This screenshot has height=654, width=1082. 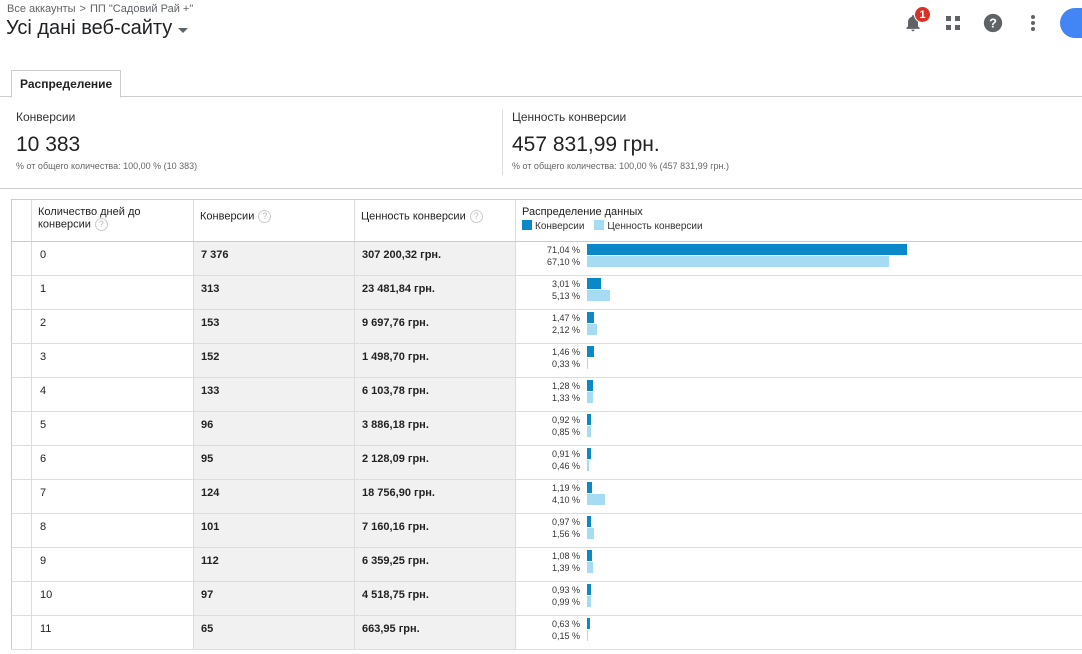 What do you see at coordinates (586, 144) in the screenshot?
I see `scorecard-value-value: 457 831,99 грн.` at bounding box center [586, 144].